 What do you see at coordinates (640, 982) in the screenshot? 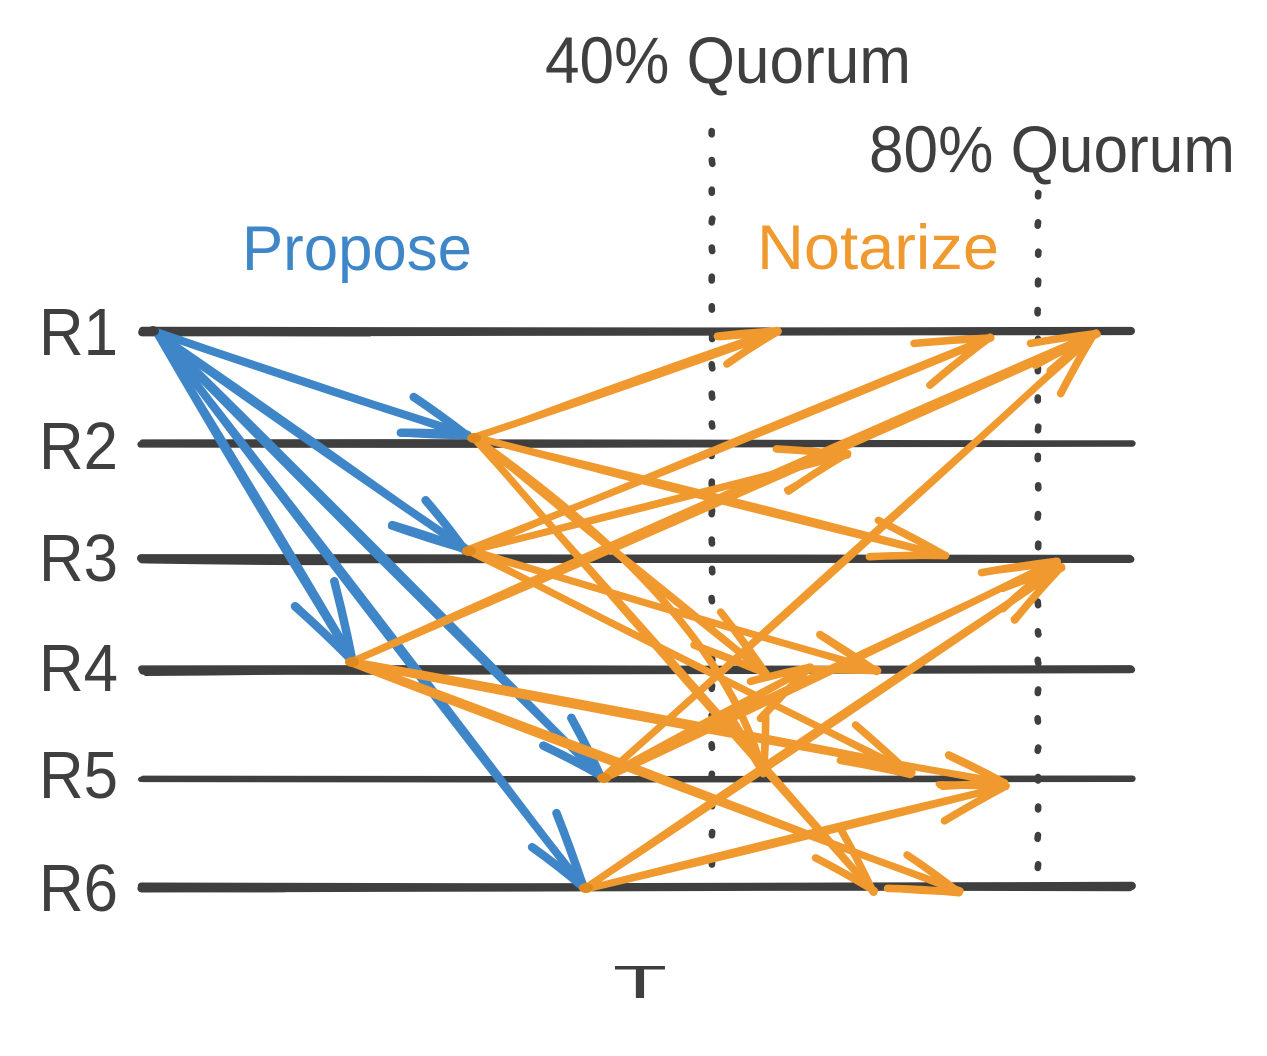
I see `svg-text: T` at bounding box center [640, 982].